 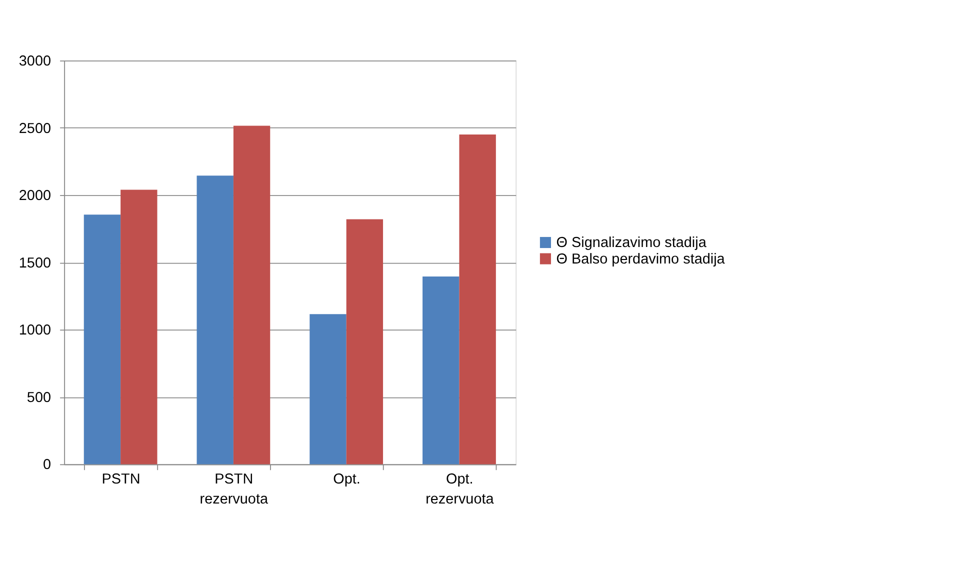 I want to click on y-tick-label: 3000, so click(x=35, y=61).